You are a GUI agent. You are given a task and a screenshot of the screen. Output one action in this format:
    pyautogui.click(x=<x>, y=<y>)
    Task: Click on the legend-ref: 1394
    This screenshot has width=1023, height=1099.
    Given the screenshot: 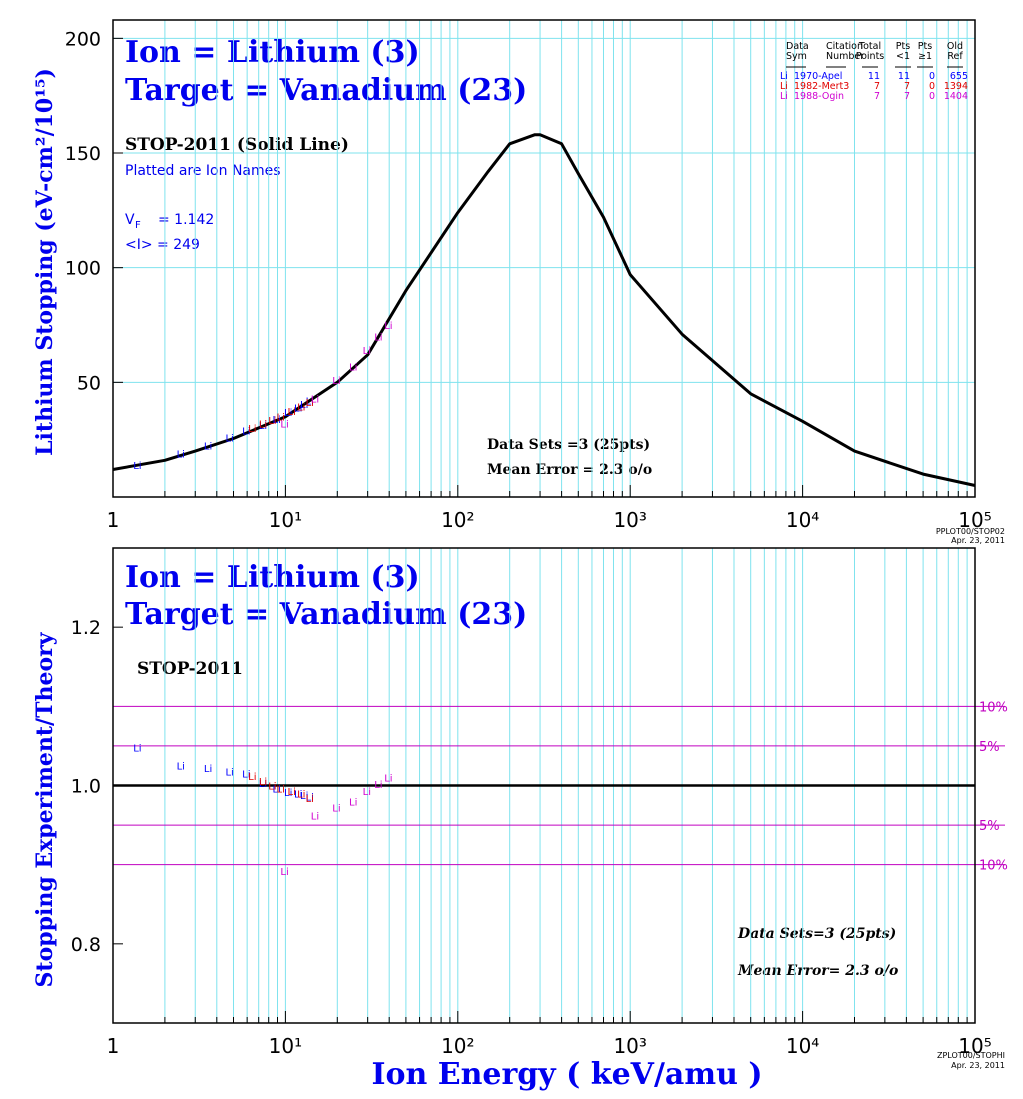 What is the action you would take?
    pyautogui.click(x=956, y=86)
    